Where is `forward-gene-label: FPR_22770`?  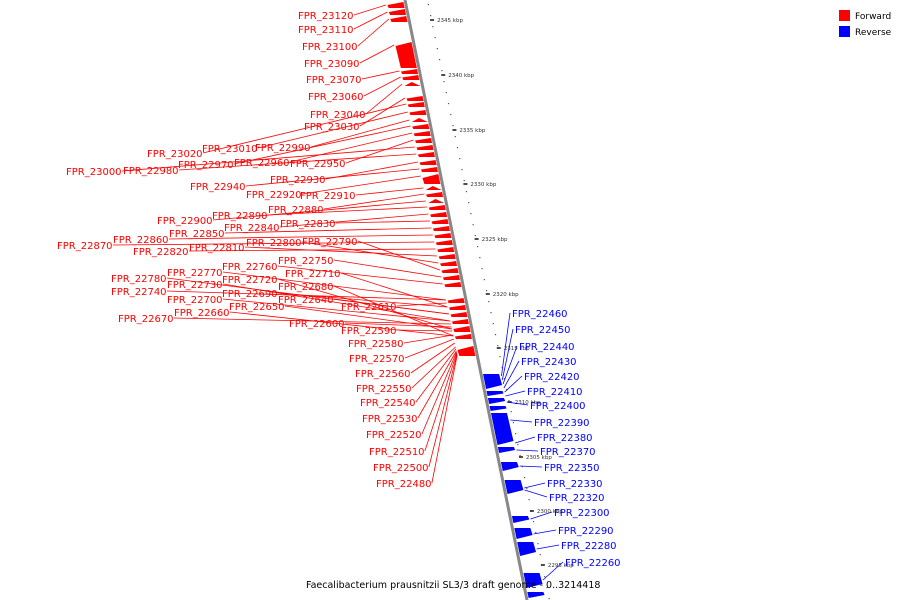
forward-gene-label: FPR_22770 is located at coordinates (195, 273).